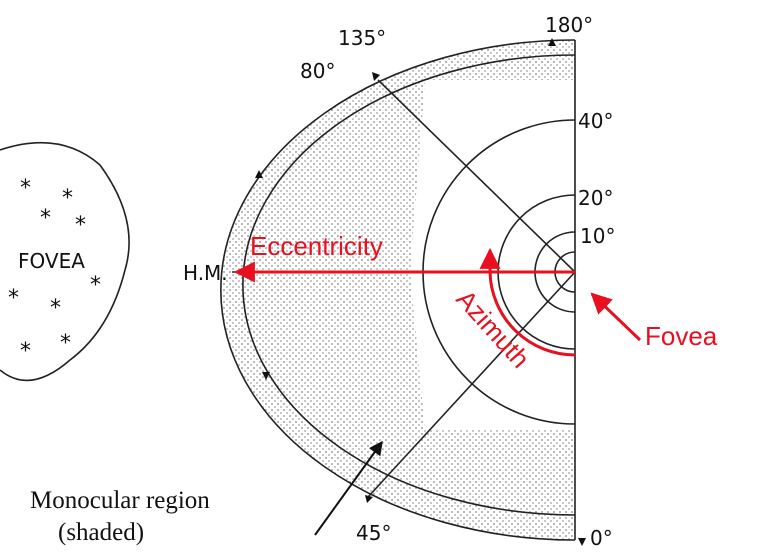  What do you see at coordinates (601, 538) in the screenshot?
I see `angle-label: 0°` at bounding box center [601, 538].